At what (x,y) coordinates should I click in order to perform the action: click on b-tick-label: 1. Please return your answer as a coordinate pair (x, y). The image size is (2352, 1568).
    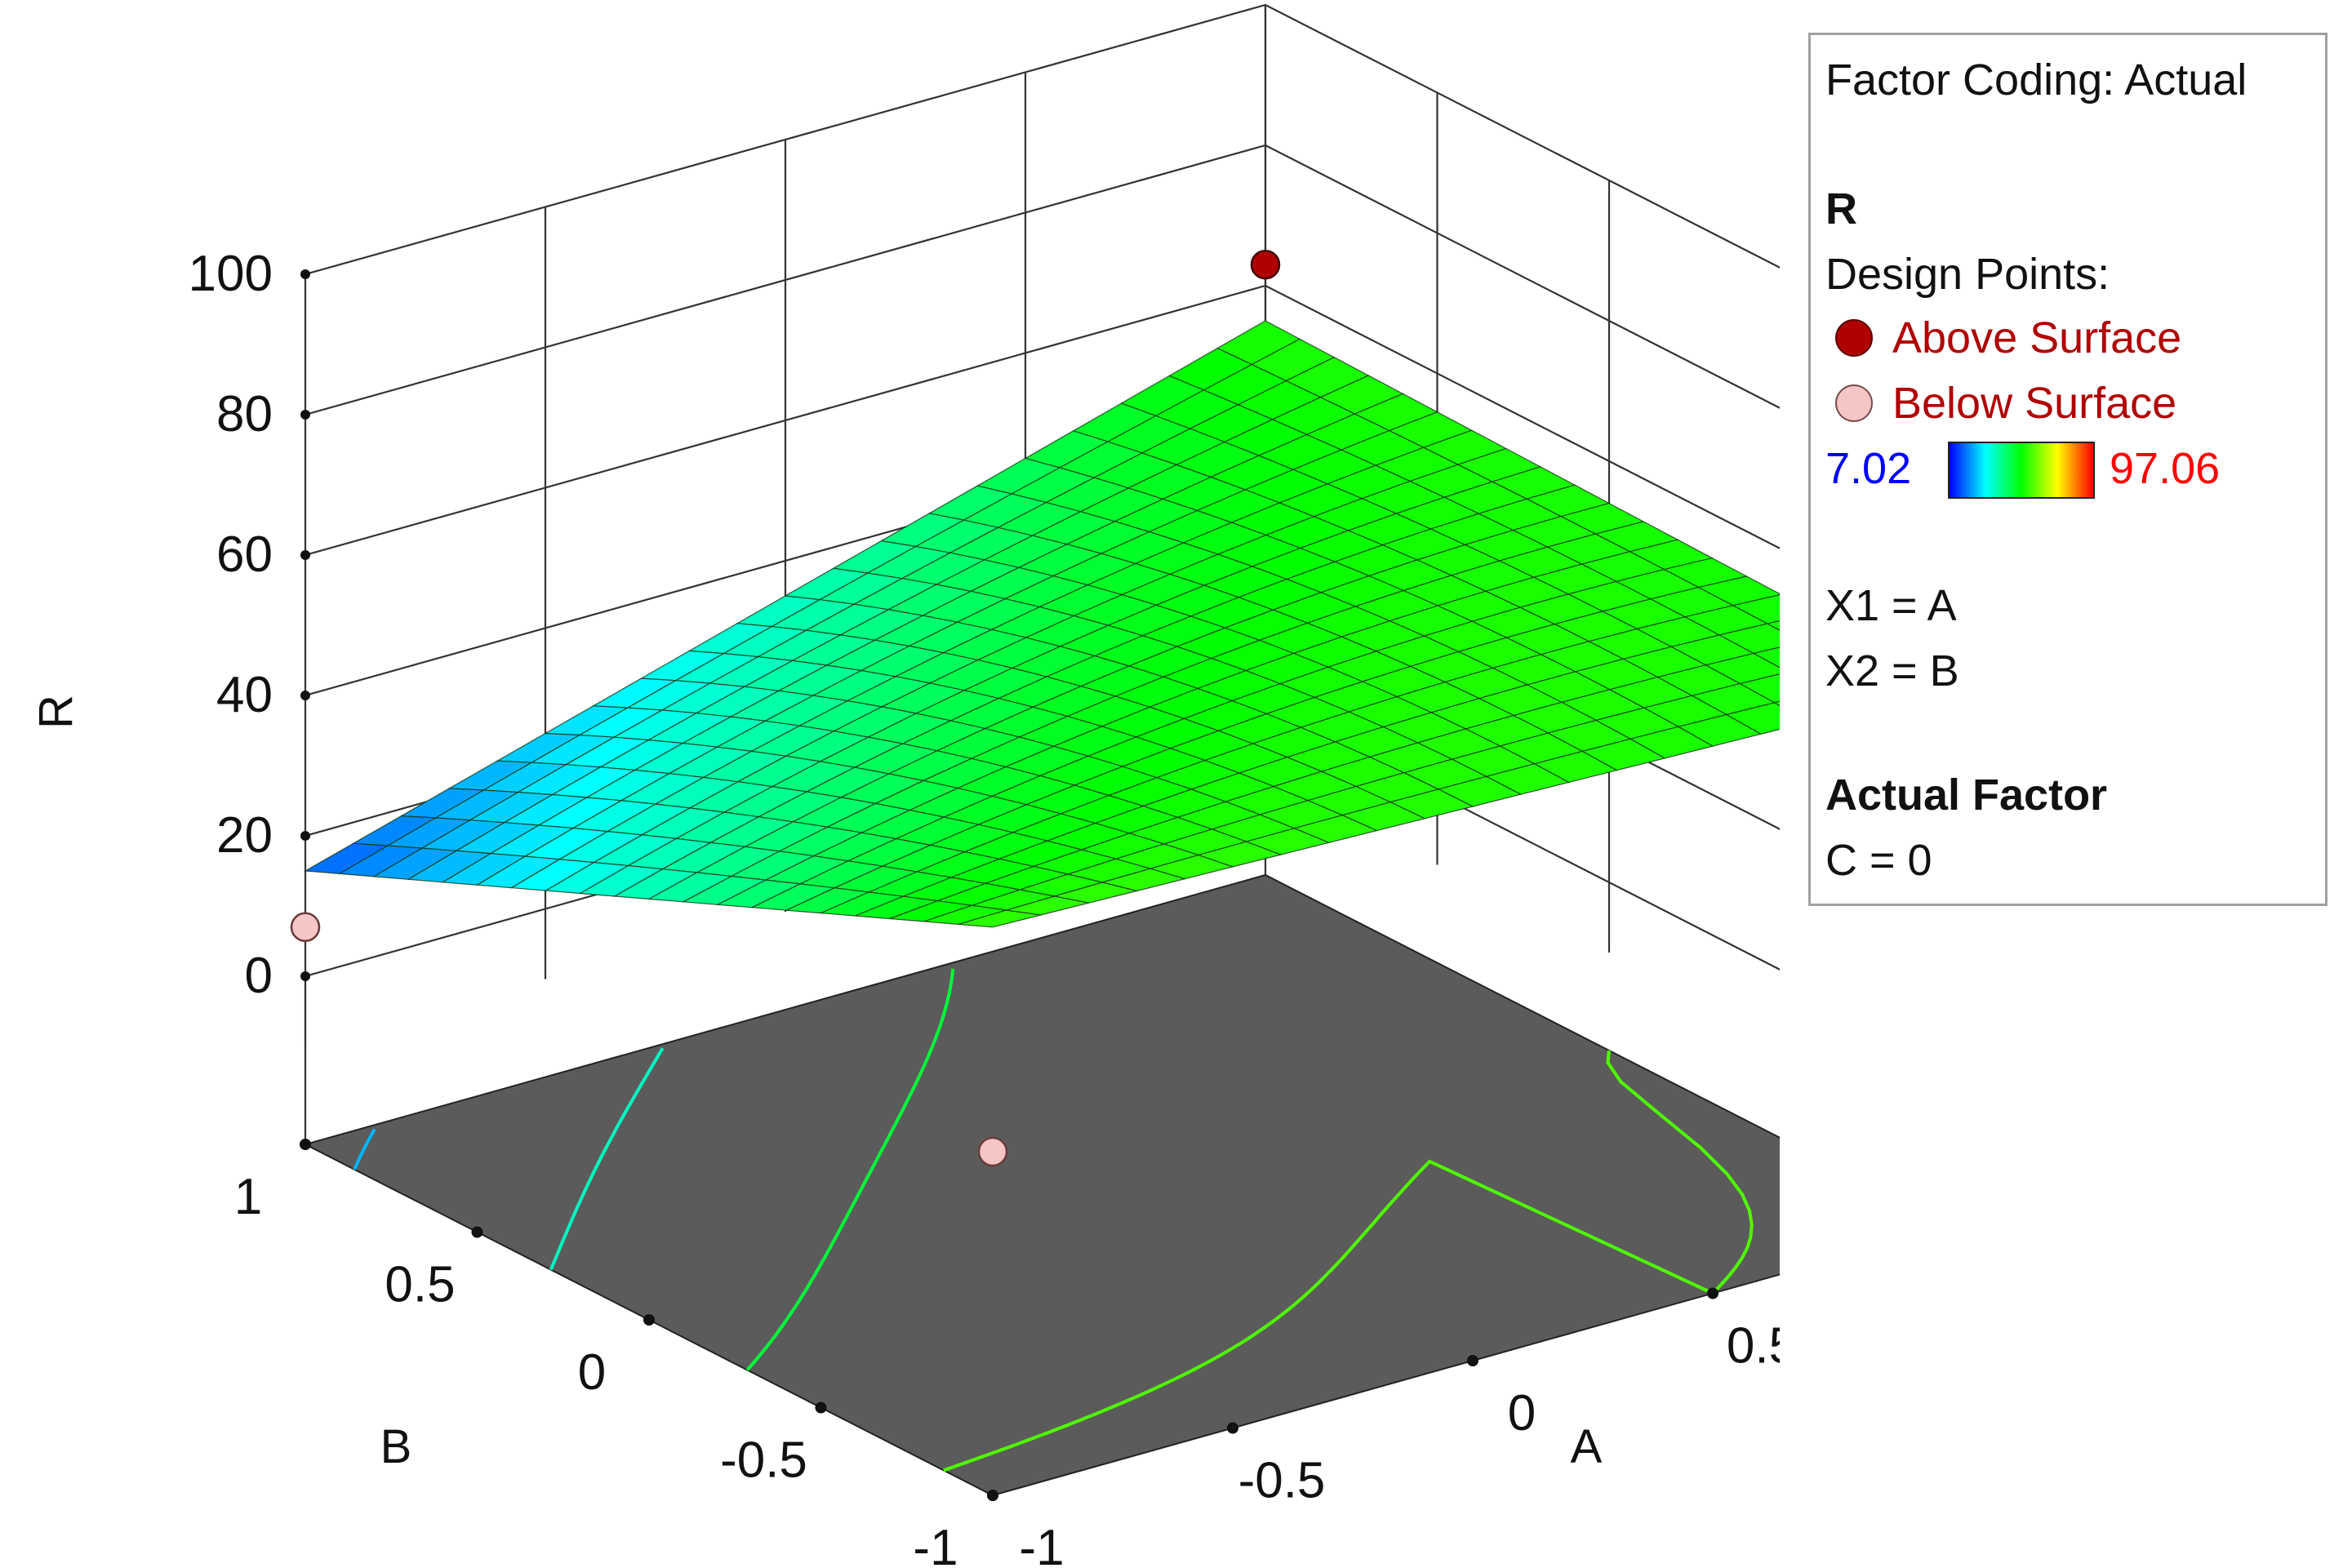
    Looking at the image, I should click on (248, 1197).